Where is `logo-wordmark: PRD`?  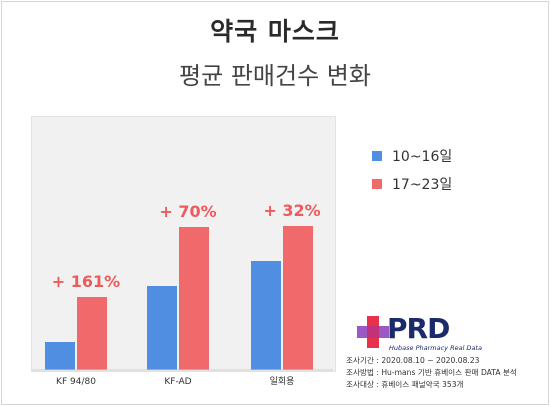
logo-wordmark: PRD is located at coordinates (418, 328).